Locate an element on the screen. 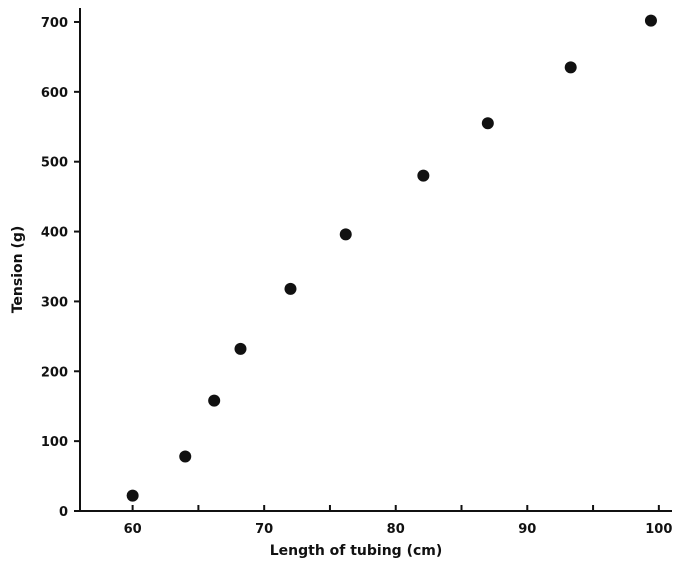 Image resolution: width=683 pixels, height=569 pixels. x-tick-label-60: 60 is located at coordinates (133, 529).